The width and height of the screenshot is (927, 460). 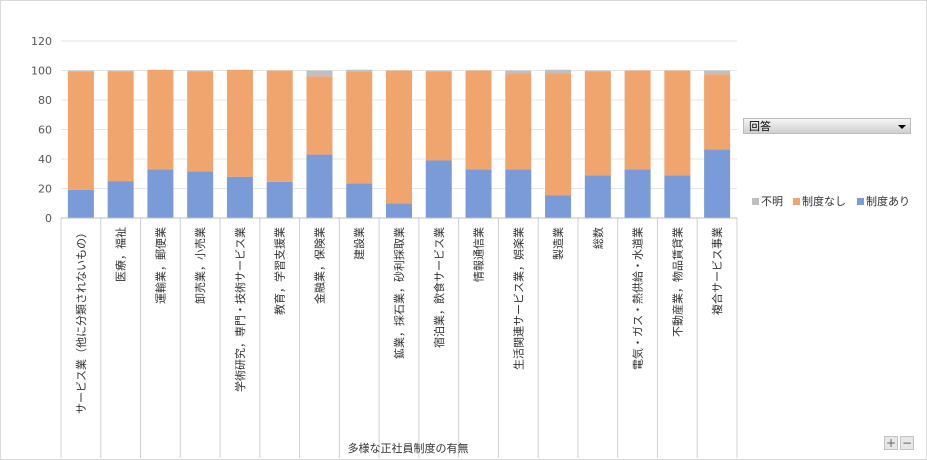 What do you see at coordinates (408, 448) in the screenshot?
I see `x-axis-title: 多様な正社員制度の有無` at bounding box center [408, 448].